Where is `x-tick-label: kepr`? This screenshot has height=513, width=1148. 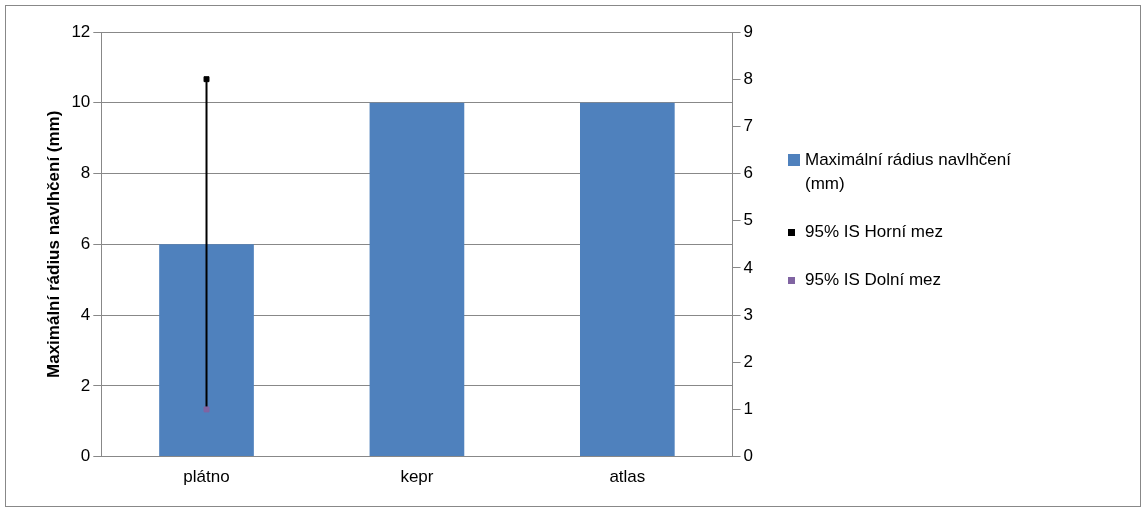
x-tick-label: kepr is located at coordinates (417, 477).